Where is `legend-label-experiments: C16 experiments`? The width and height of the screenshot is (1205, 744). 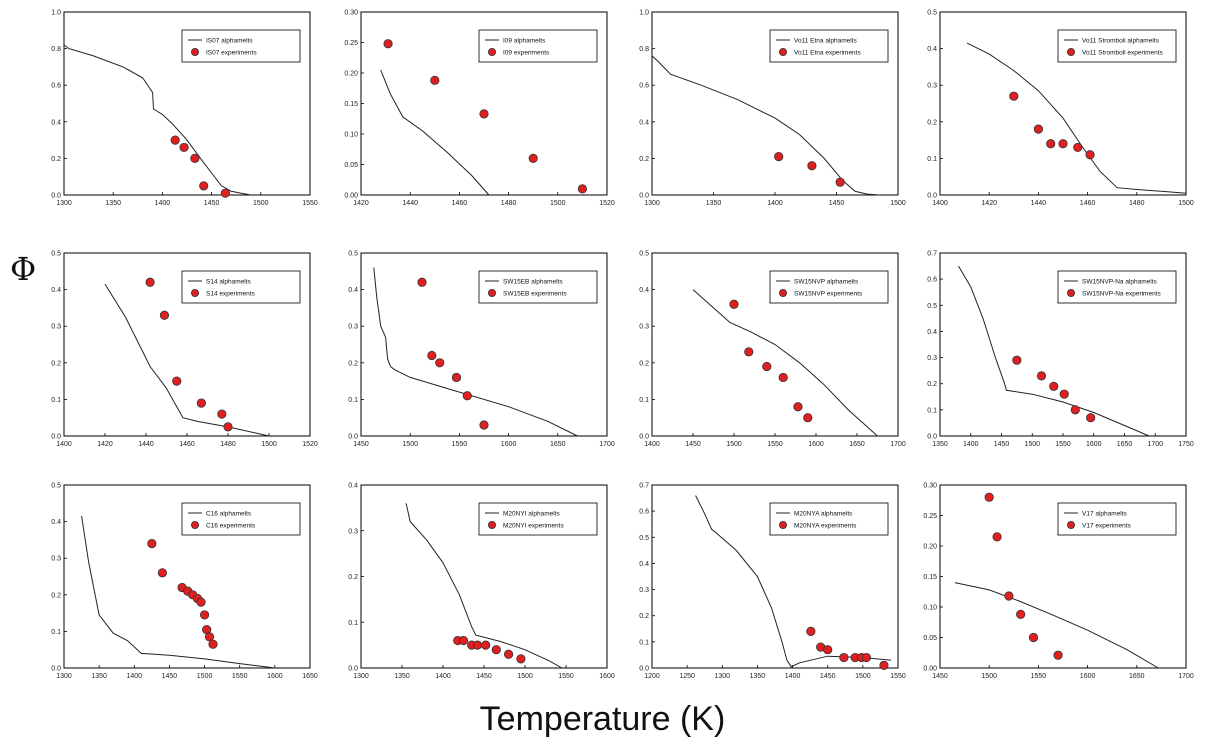 legend-label-experiments: C16 experiments is located at coordinates (231, 526).